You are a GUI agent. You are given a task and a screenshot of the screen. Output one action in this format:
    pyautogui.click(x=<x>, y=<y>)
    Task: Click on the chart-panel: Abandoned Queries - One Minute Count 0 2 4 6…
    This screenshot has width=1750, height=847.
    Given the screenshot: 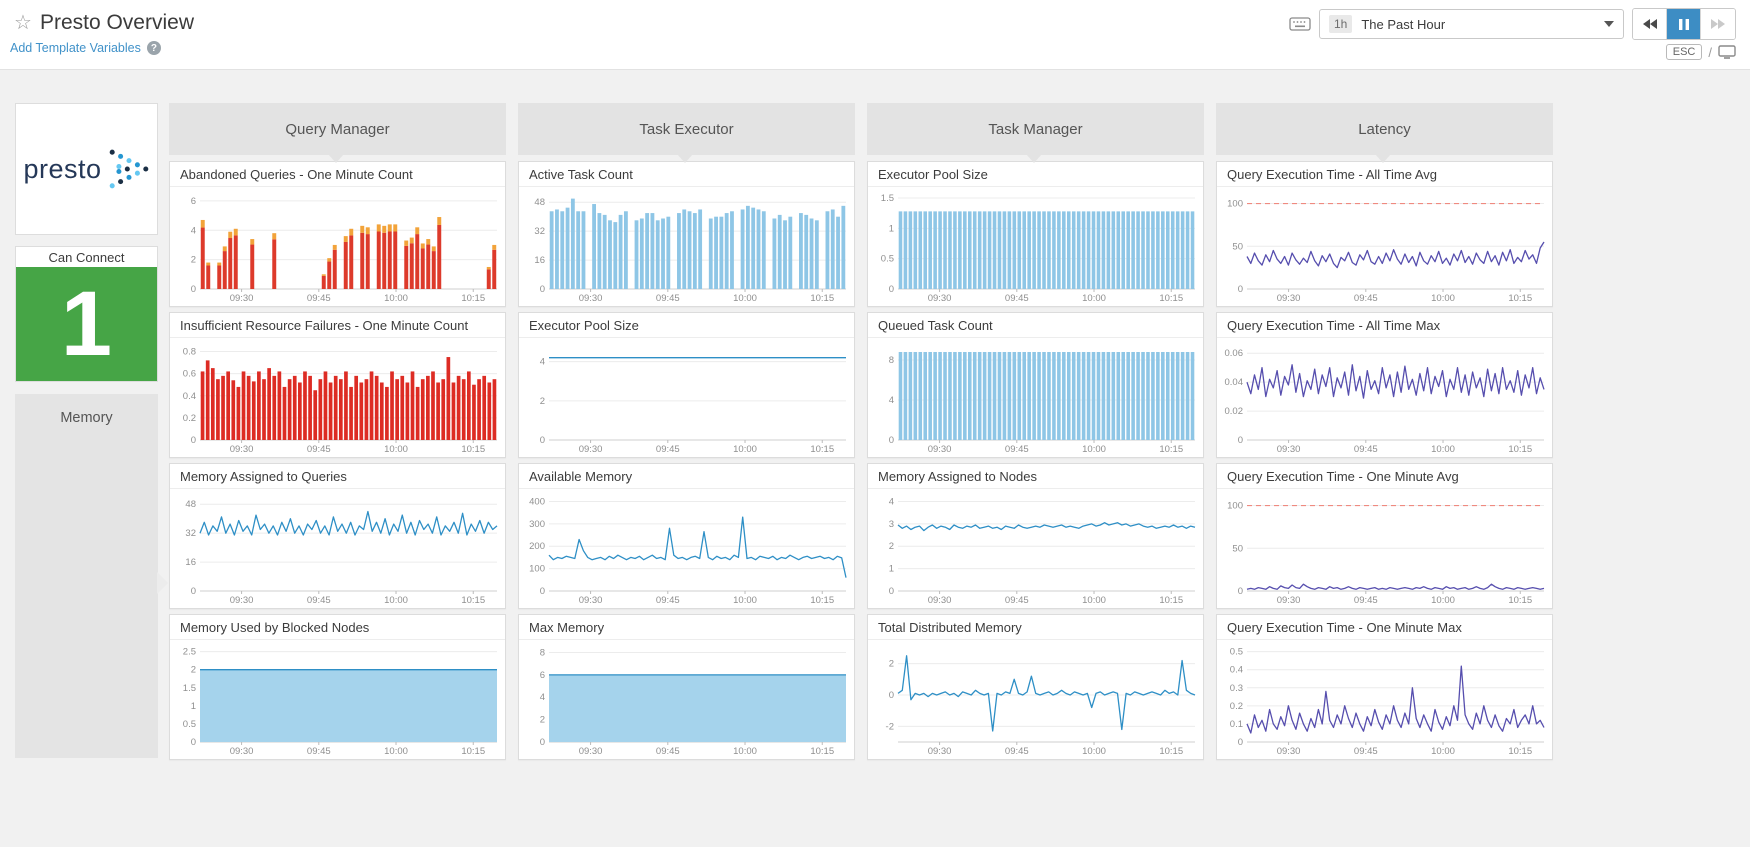 What is the action you would take?
    pyautogui.click(x=337, y=234)
    